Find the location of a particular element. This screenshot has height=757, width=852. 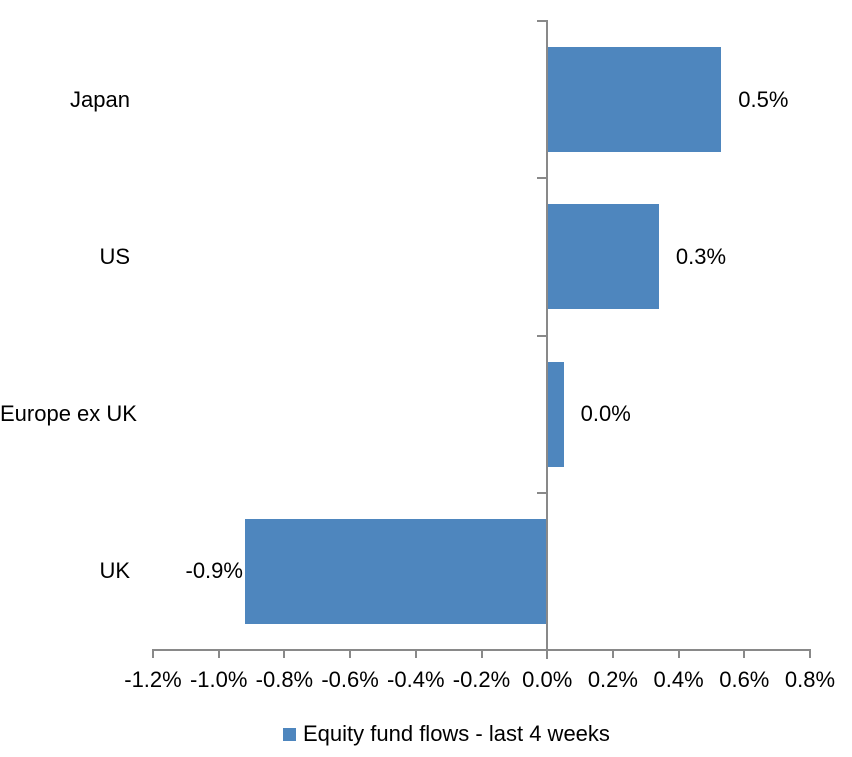

x-axis-tick-label: 0.8% is located at coordinates (810, 679).